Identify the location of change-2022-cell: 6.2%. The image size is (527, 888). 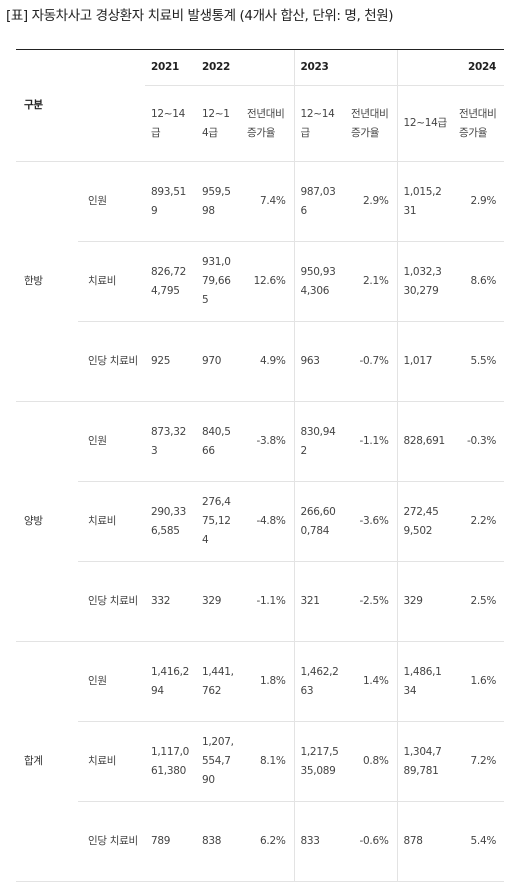
(268, 841).